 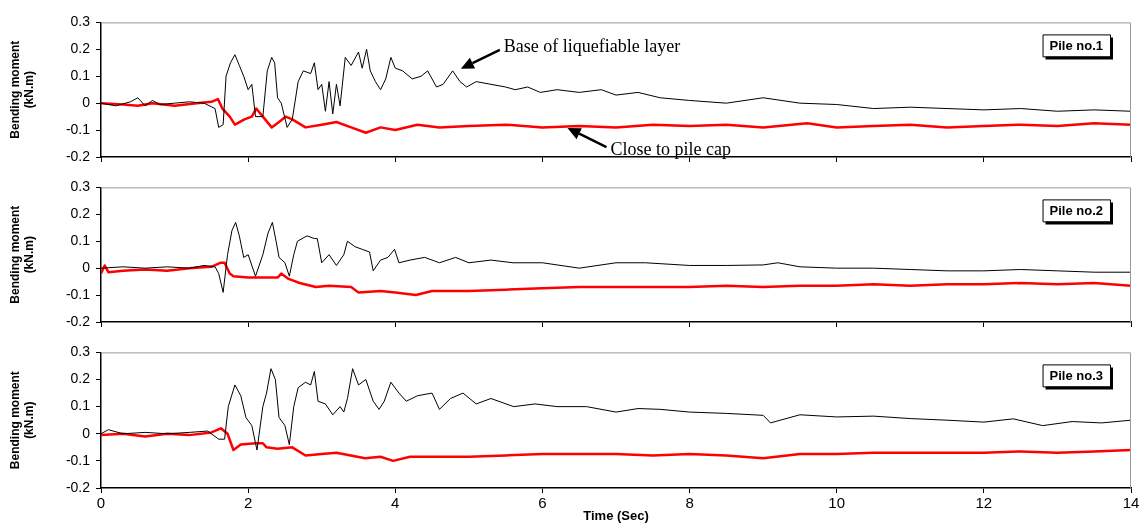 I want to click on annotation: Pile no.2, so click(x=1076, y=210).